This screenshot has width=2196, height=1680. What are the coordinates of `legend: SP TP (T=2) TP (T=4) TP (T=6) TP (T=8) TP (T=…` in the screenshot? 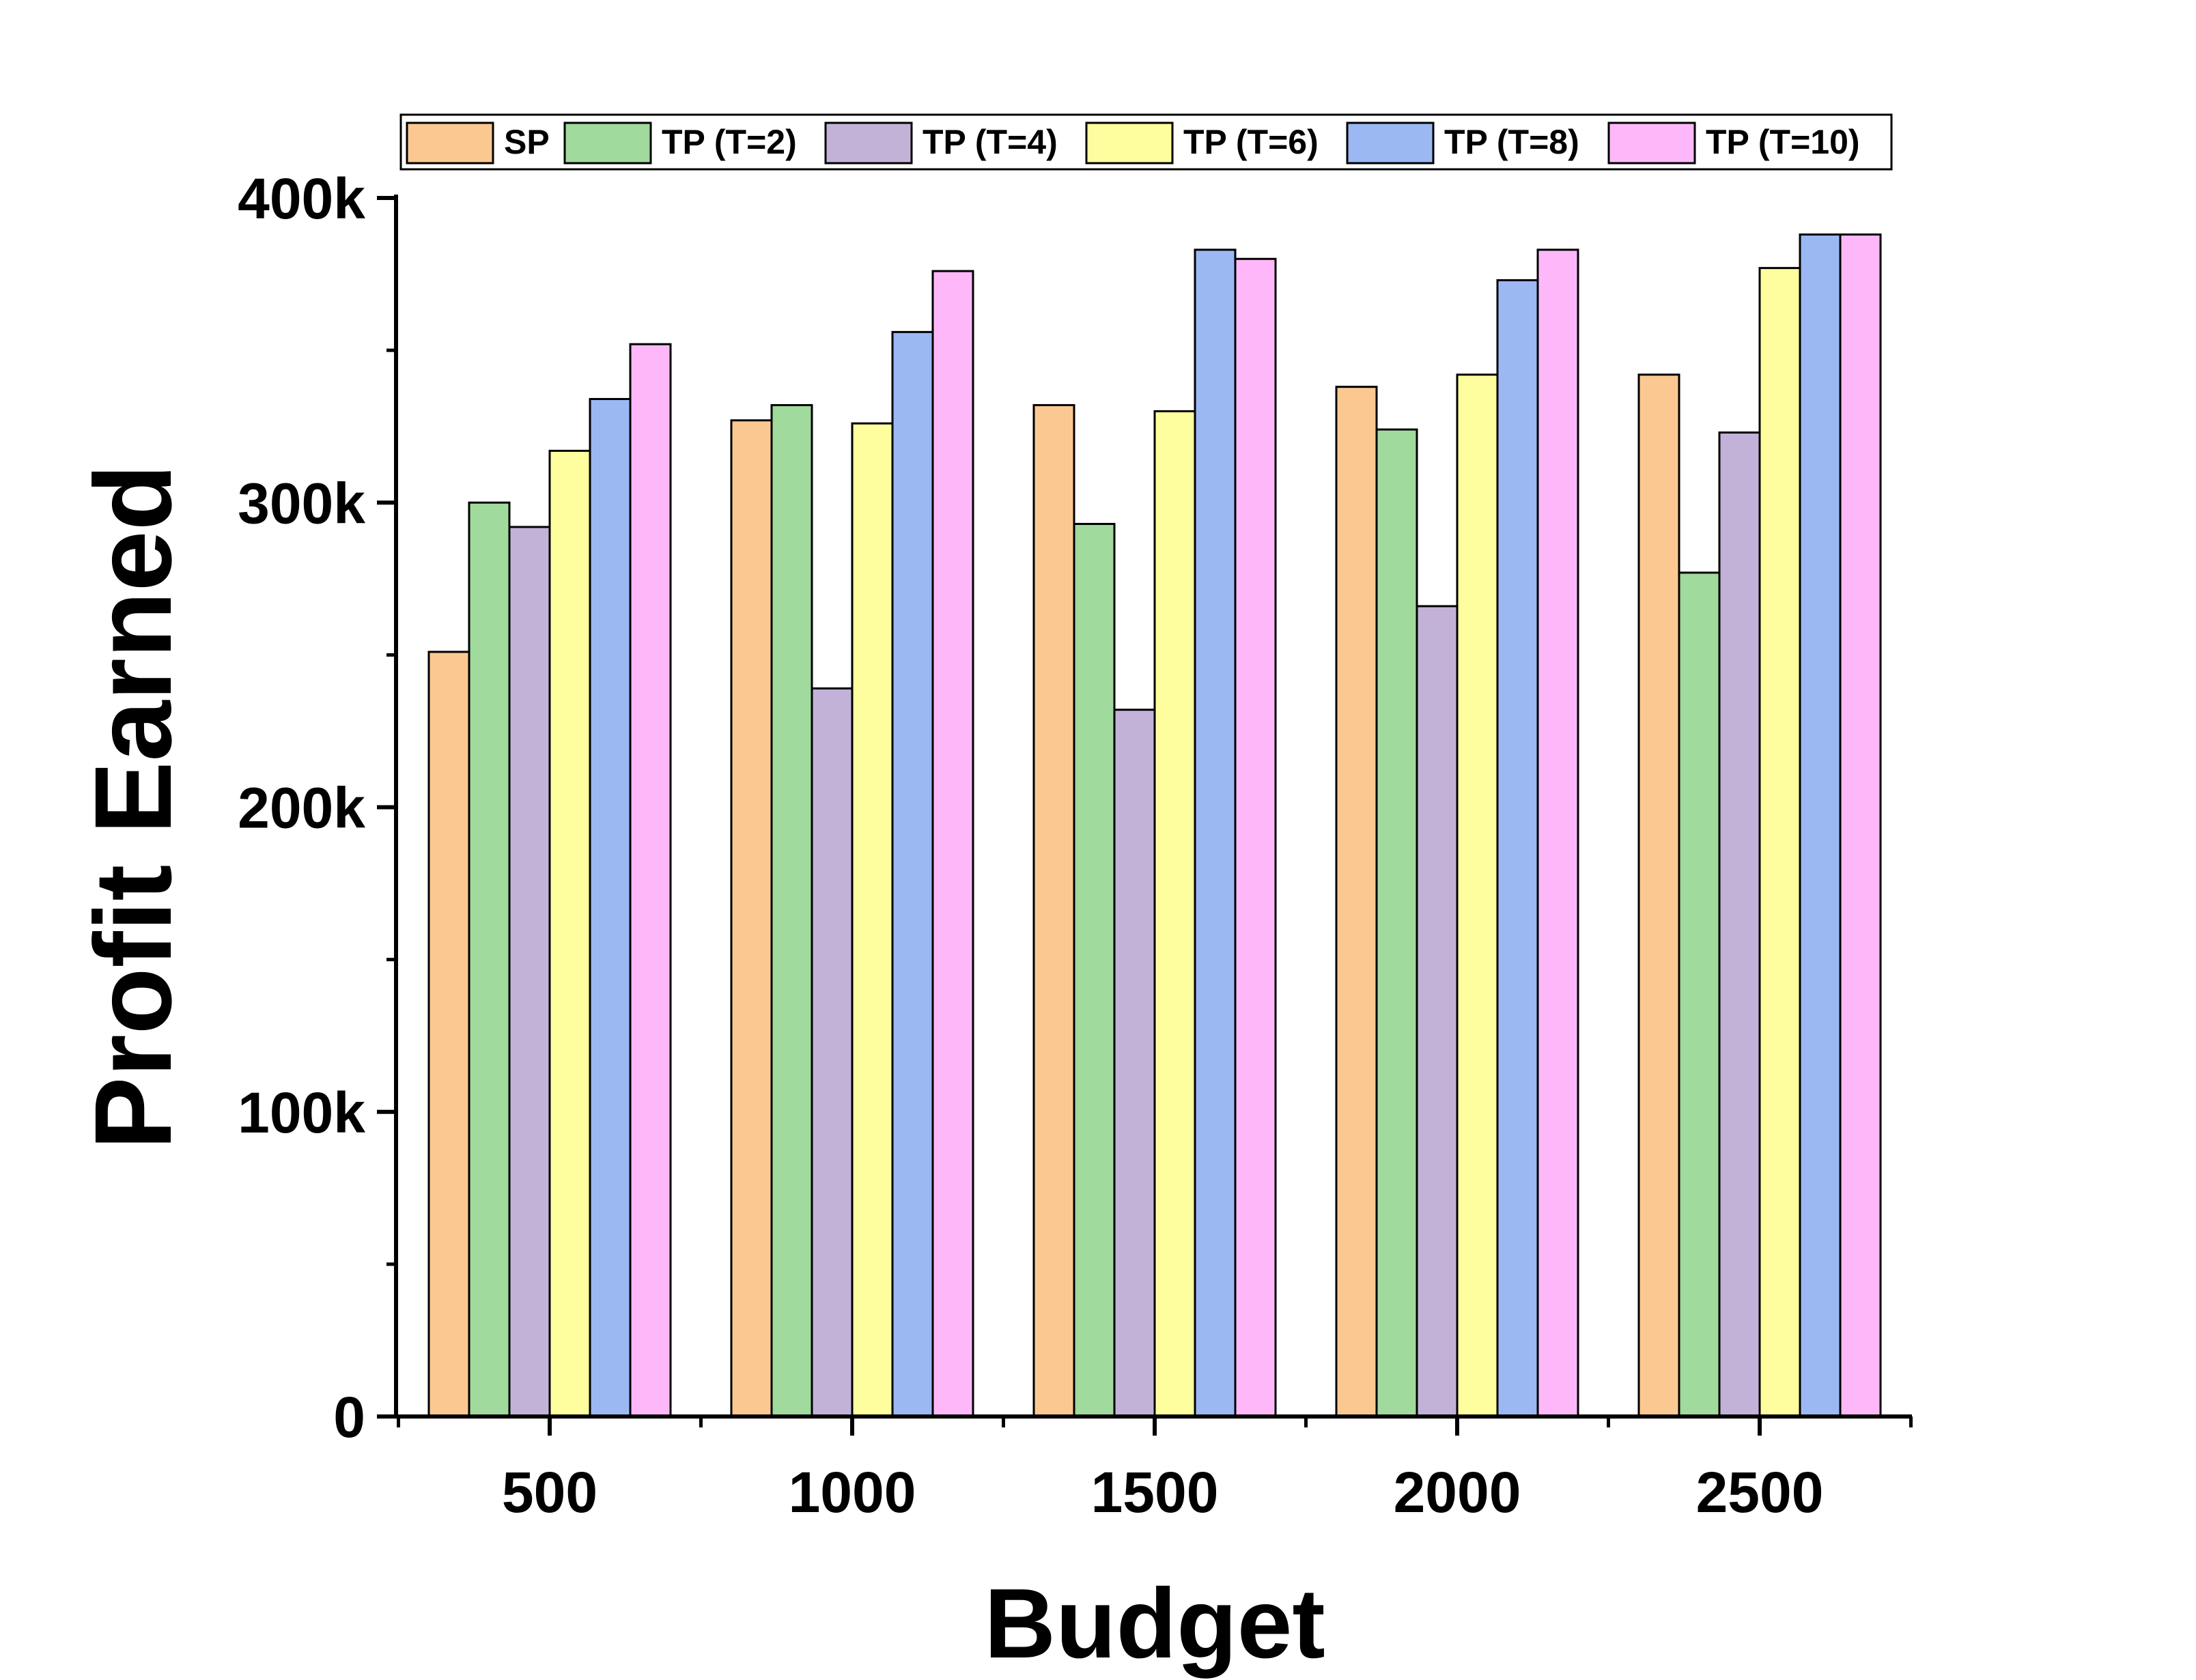 It's located at (1146, 142).